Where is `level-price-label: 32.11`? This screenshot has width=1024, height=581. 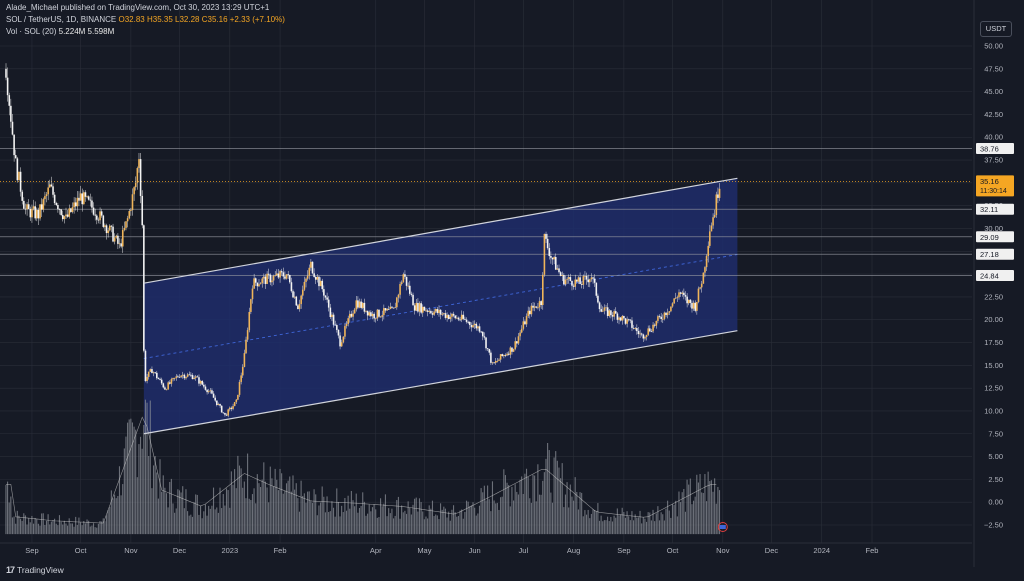
level-price-label: 32.11 is located at coordinates (989, 209).